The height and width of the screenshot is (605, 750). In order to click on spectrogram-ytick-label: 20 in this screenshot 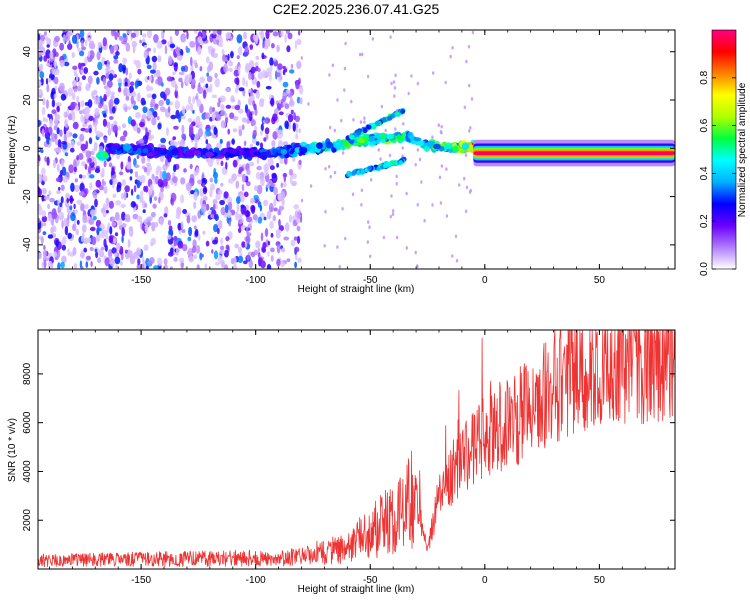, I will do `click(27, 100)`.